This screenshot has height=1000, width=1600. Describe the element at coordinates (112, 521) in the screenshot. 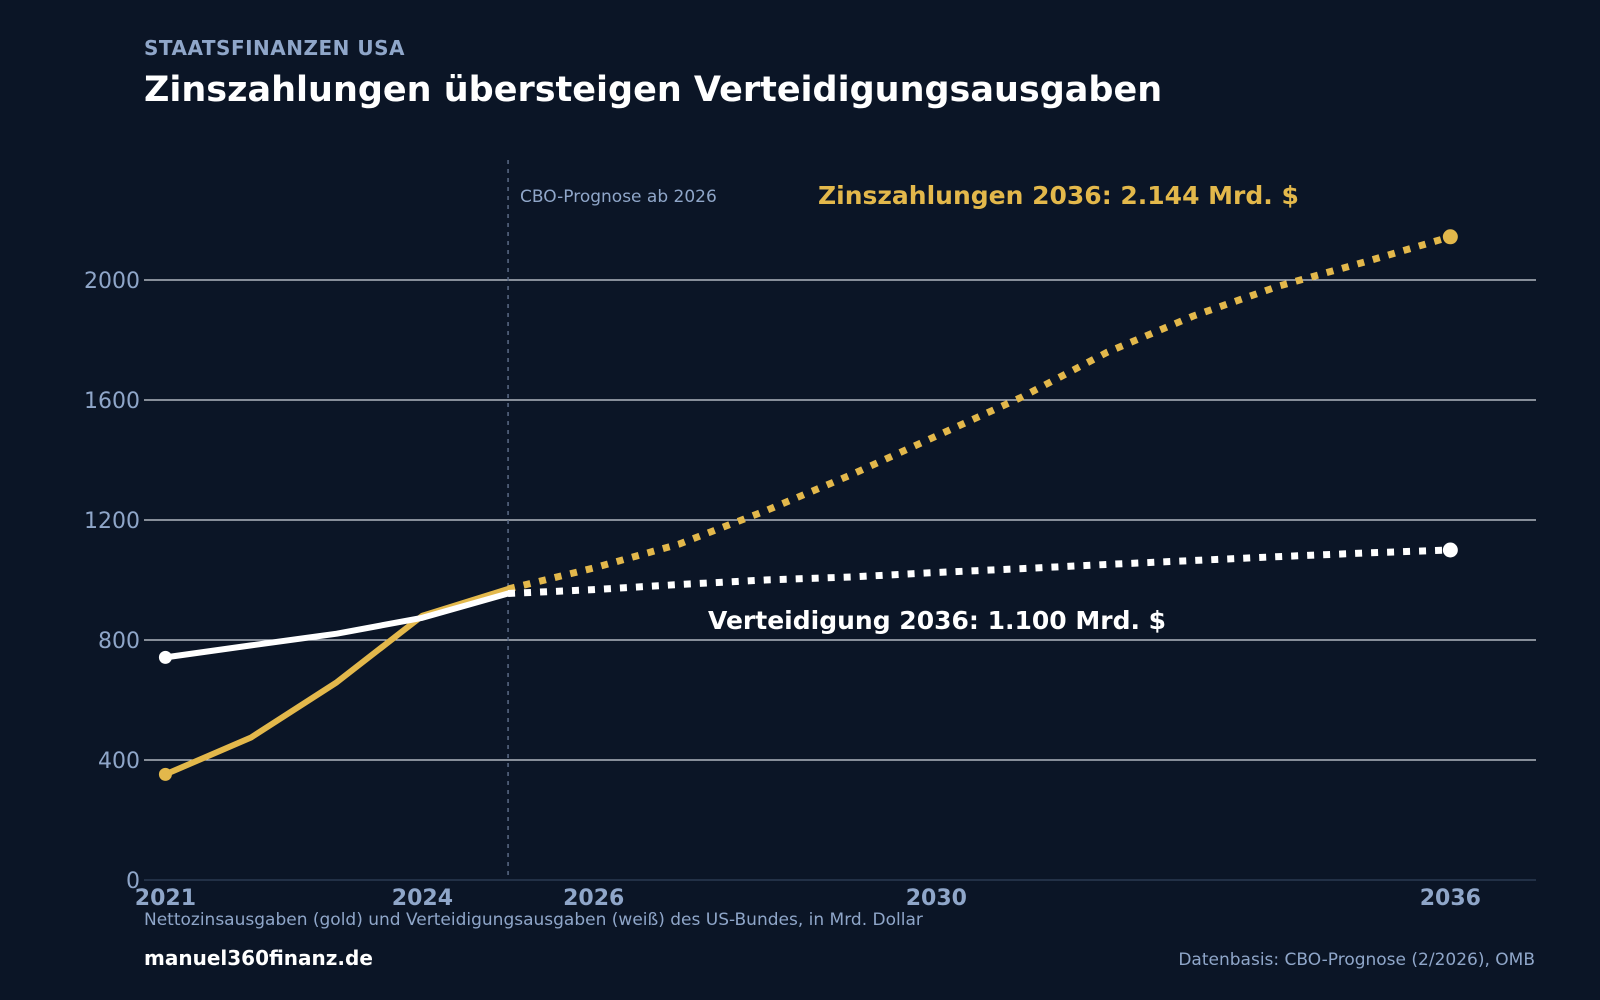

I see `y-tick-label-1200: 1200` at that location.